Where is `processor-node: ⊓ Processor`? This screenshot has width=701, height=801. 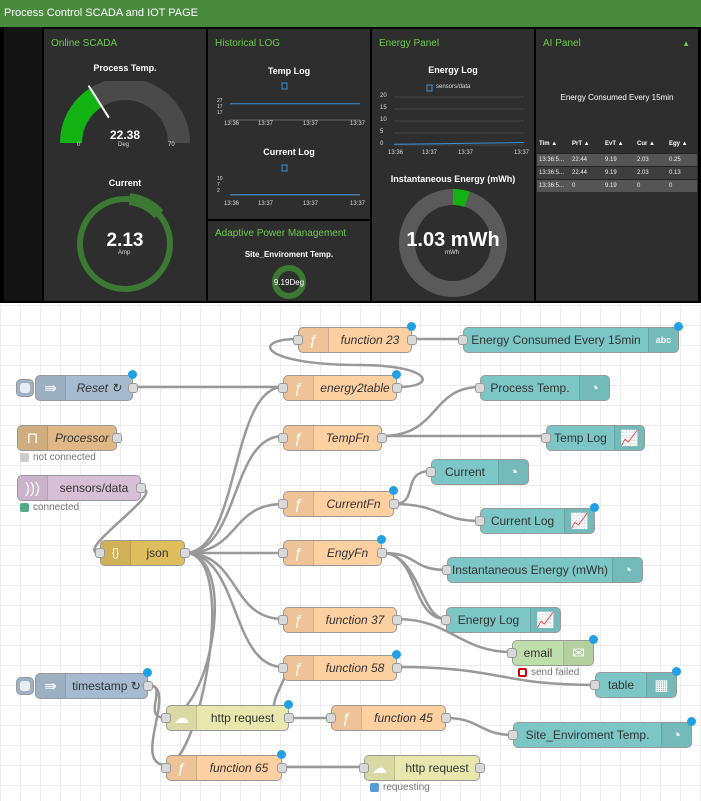
processor-node: ⊓ Processor is located at coordinates (69, 438).